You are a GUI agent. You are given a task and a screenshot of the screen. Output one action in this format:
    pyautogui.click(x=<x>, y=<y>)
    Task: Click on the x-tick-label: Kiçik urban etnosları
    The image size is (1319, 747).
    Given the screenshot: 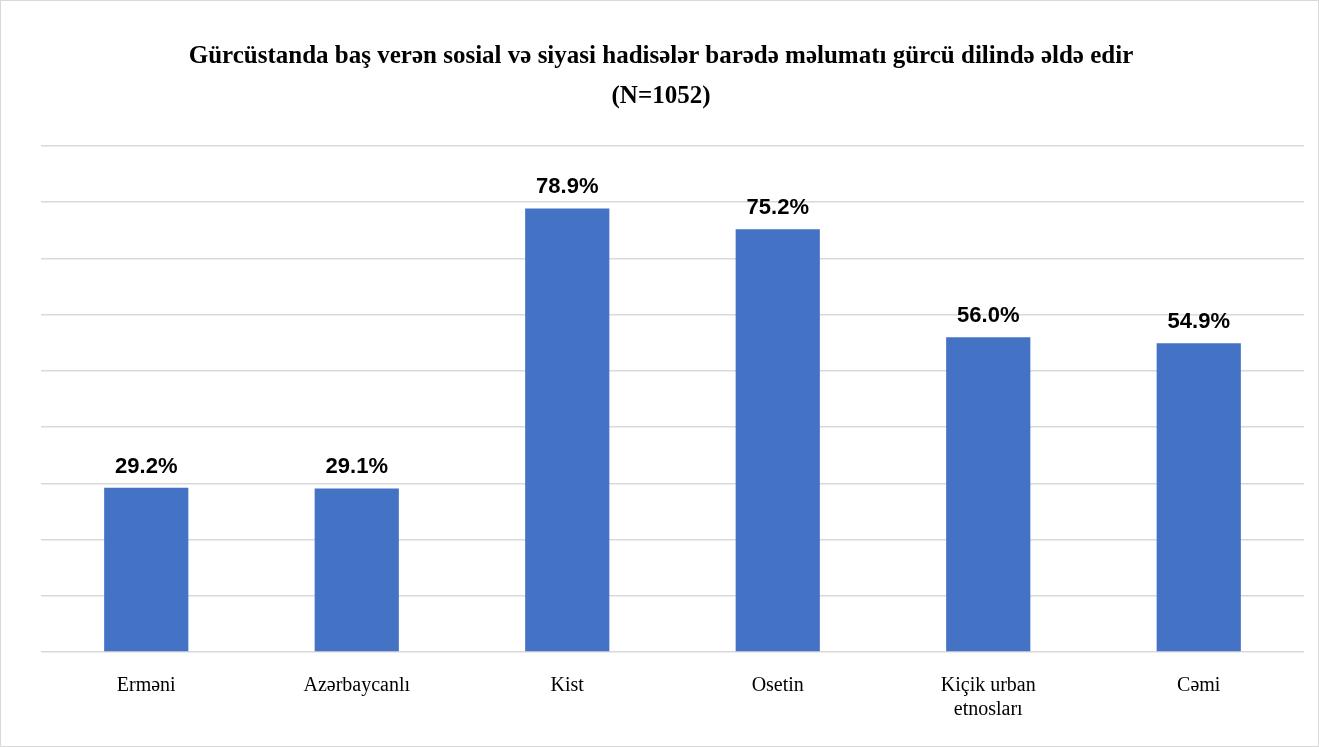 What is the action you would take?
    pyautogui.click(x=988, y=696)
    